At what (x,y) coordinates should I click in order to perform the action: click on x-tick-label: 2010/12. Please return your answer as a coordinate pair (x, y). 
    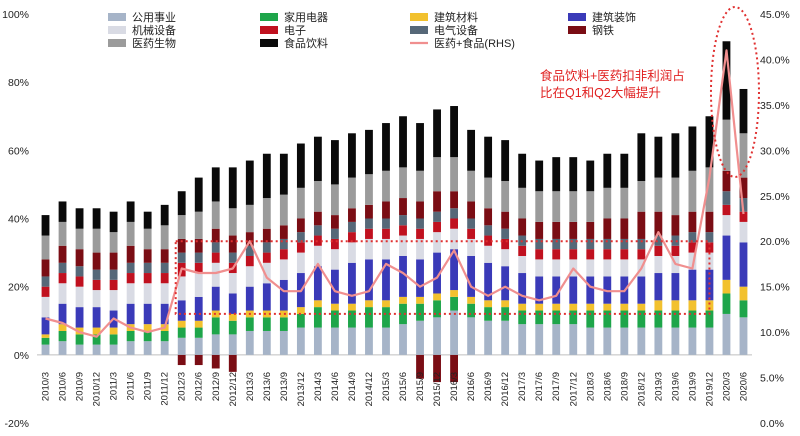
    Looking at the image, I should click on (97, 389).